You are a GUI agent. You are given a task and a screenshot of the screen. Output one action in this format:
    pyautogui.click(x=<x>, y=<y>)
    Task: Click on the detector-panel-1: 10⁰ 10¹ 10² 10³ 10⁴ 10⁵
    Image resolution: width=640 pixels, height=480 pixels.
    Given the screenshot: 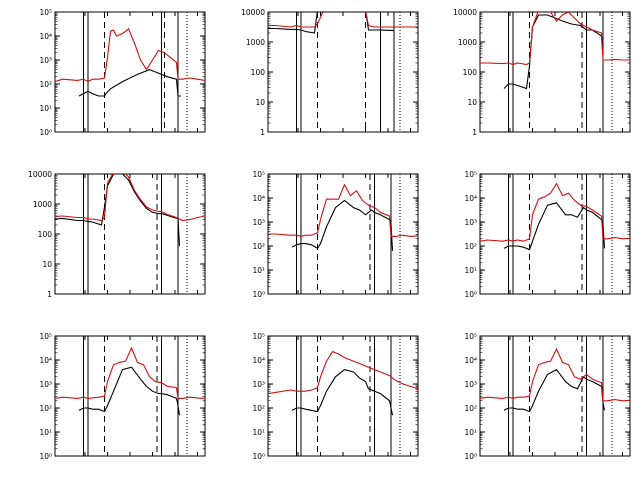 What is the action you would take?
    pyautogui.click(x=122, y=72)
    